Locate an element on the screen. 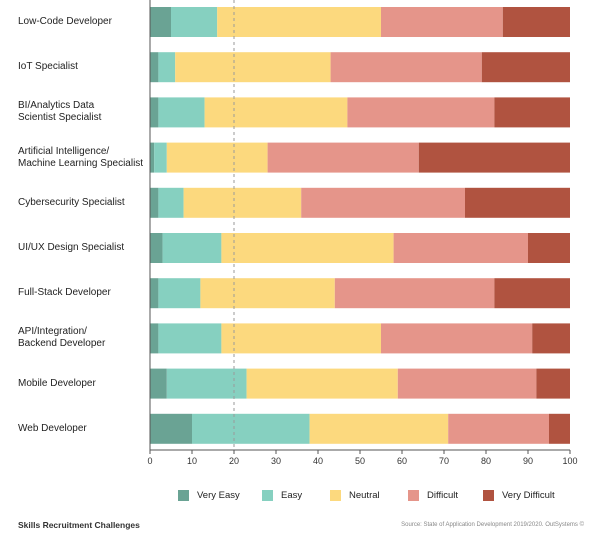 Image resolution: width=596 pixels, height=538 pixels. category-label: Cybersecurity Specialist is located at coordinates (71, 203).